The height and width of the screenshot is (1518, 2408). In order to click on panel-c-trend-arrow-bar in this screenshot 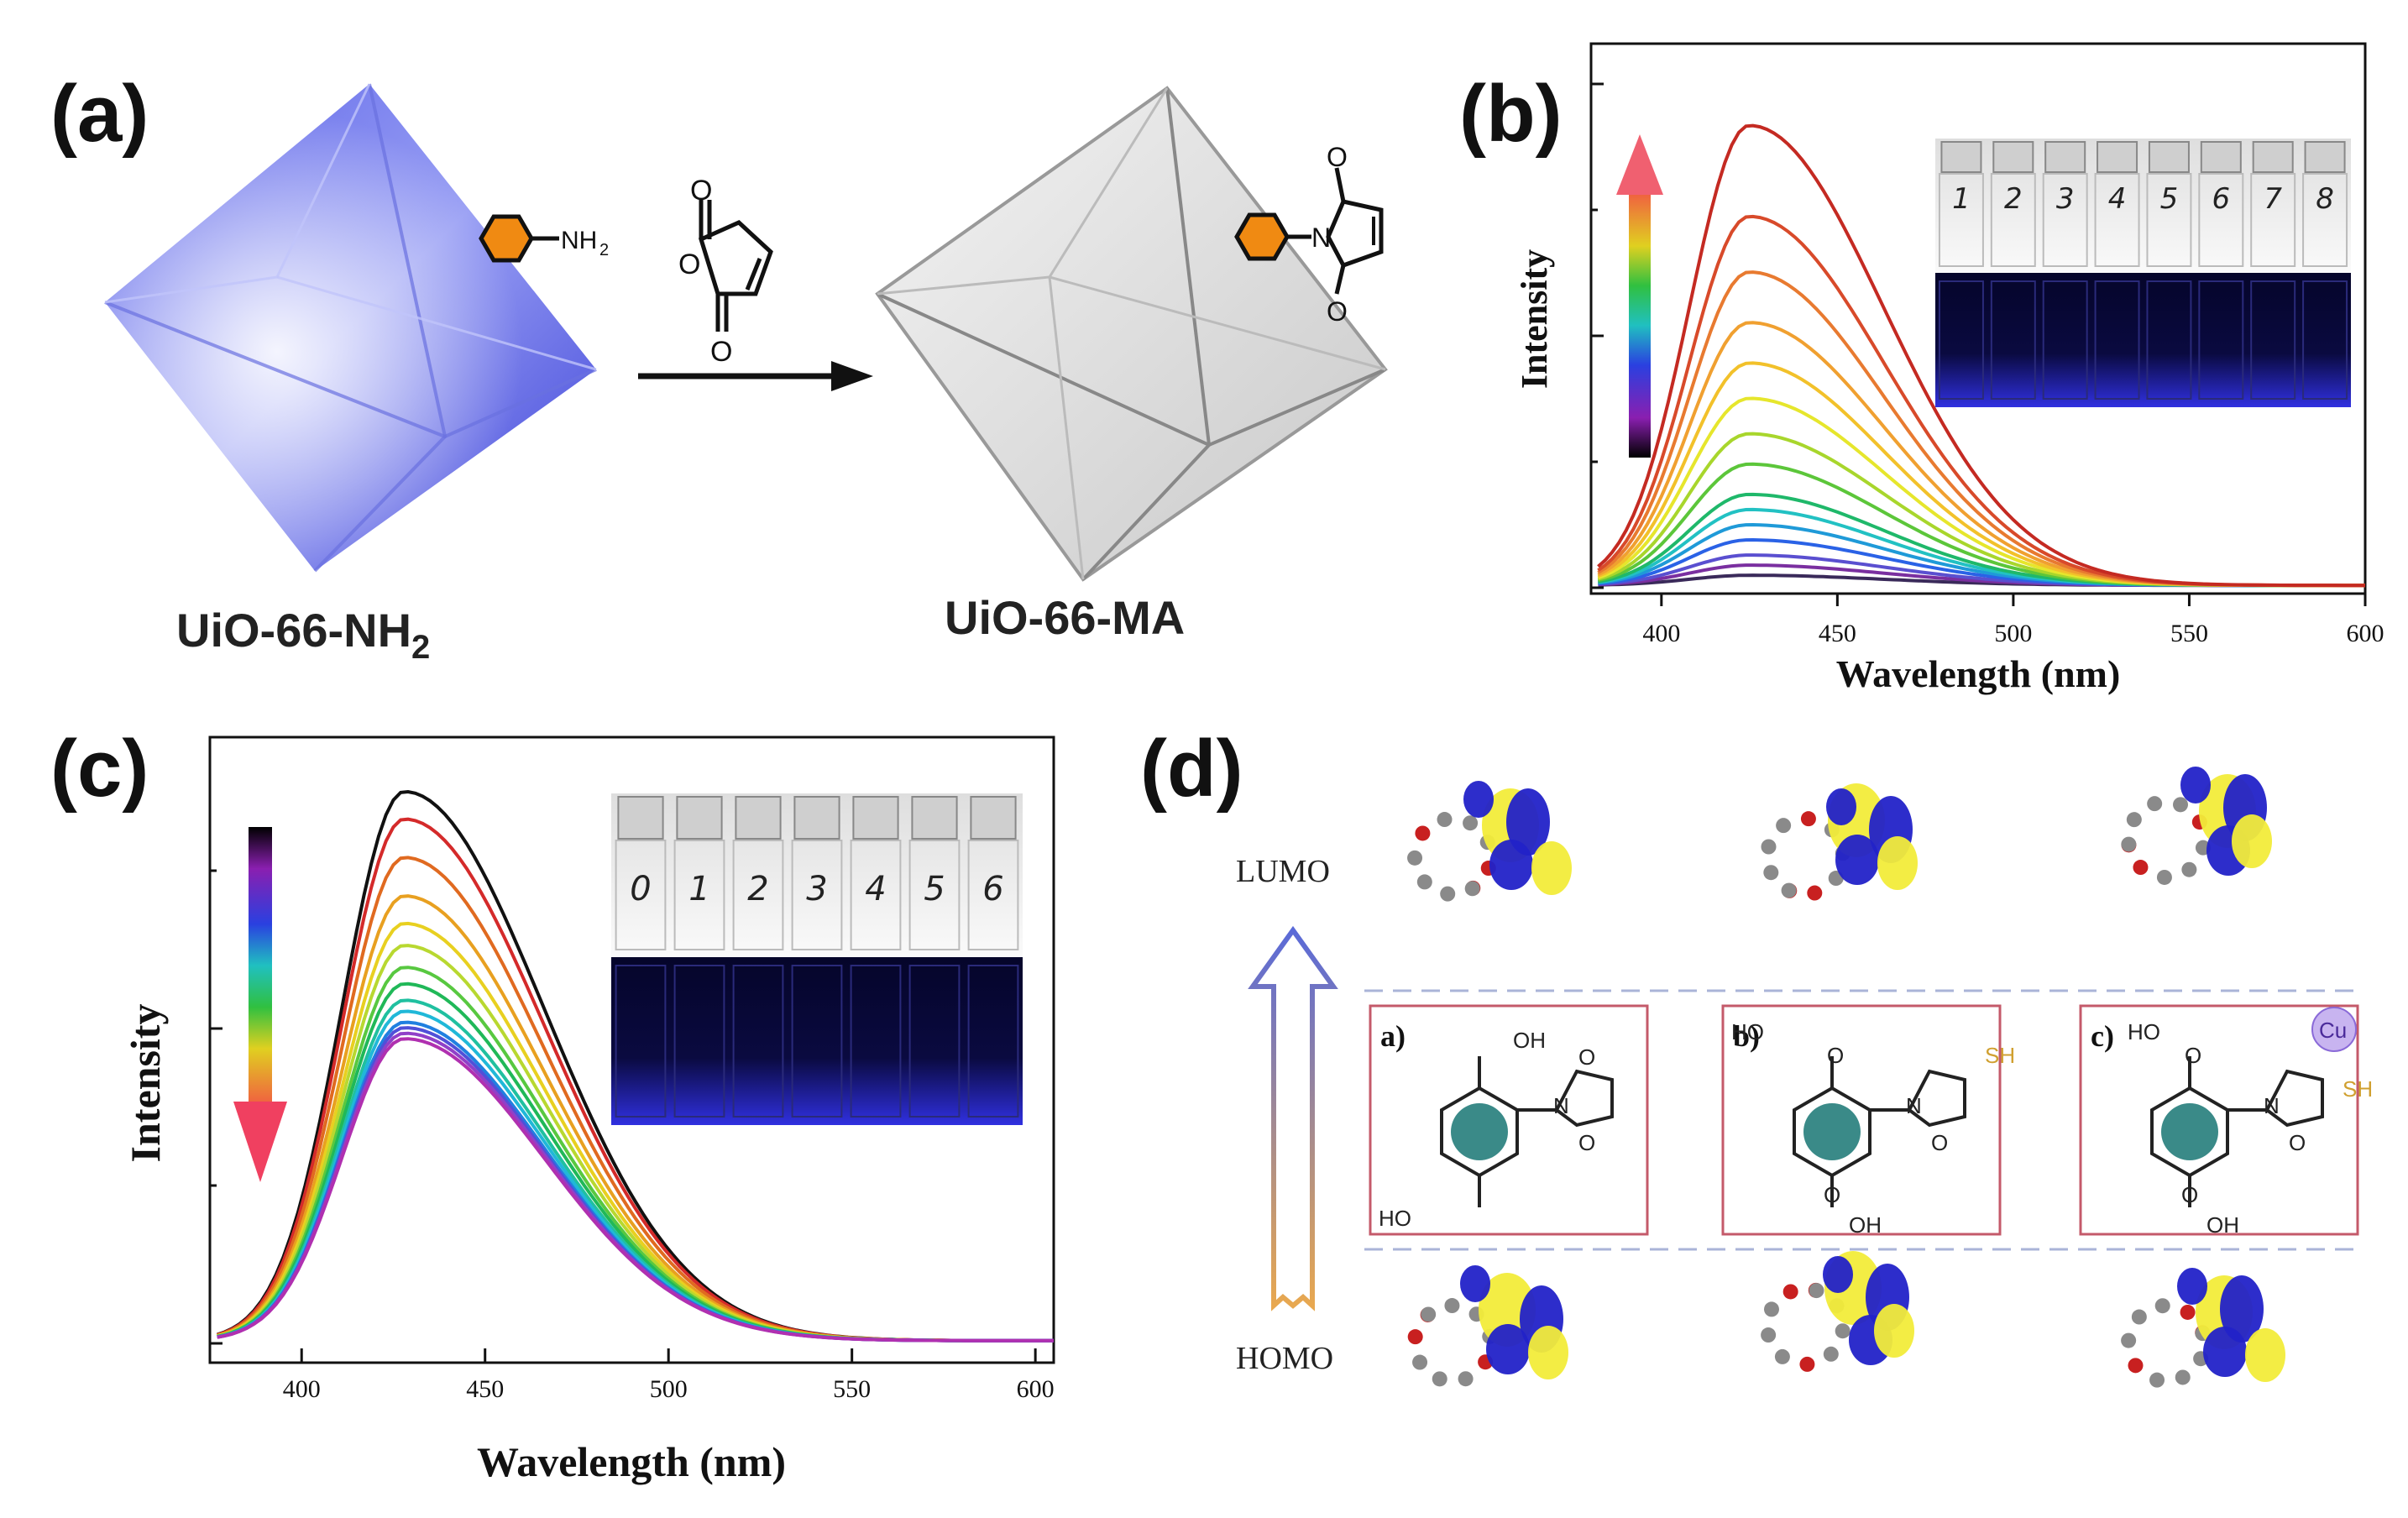, I will do `click(260, 965)`.